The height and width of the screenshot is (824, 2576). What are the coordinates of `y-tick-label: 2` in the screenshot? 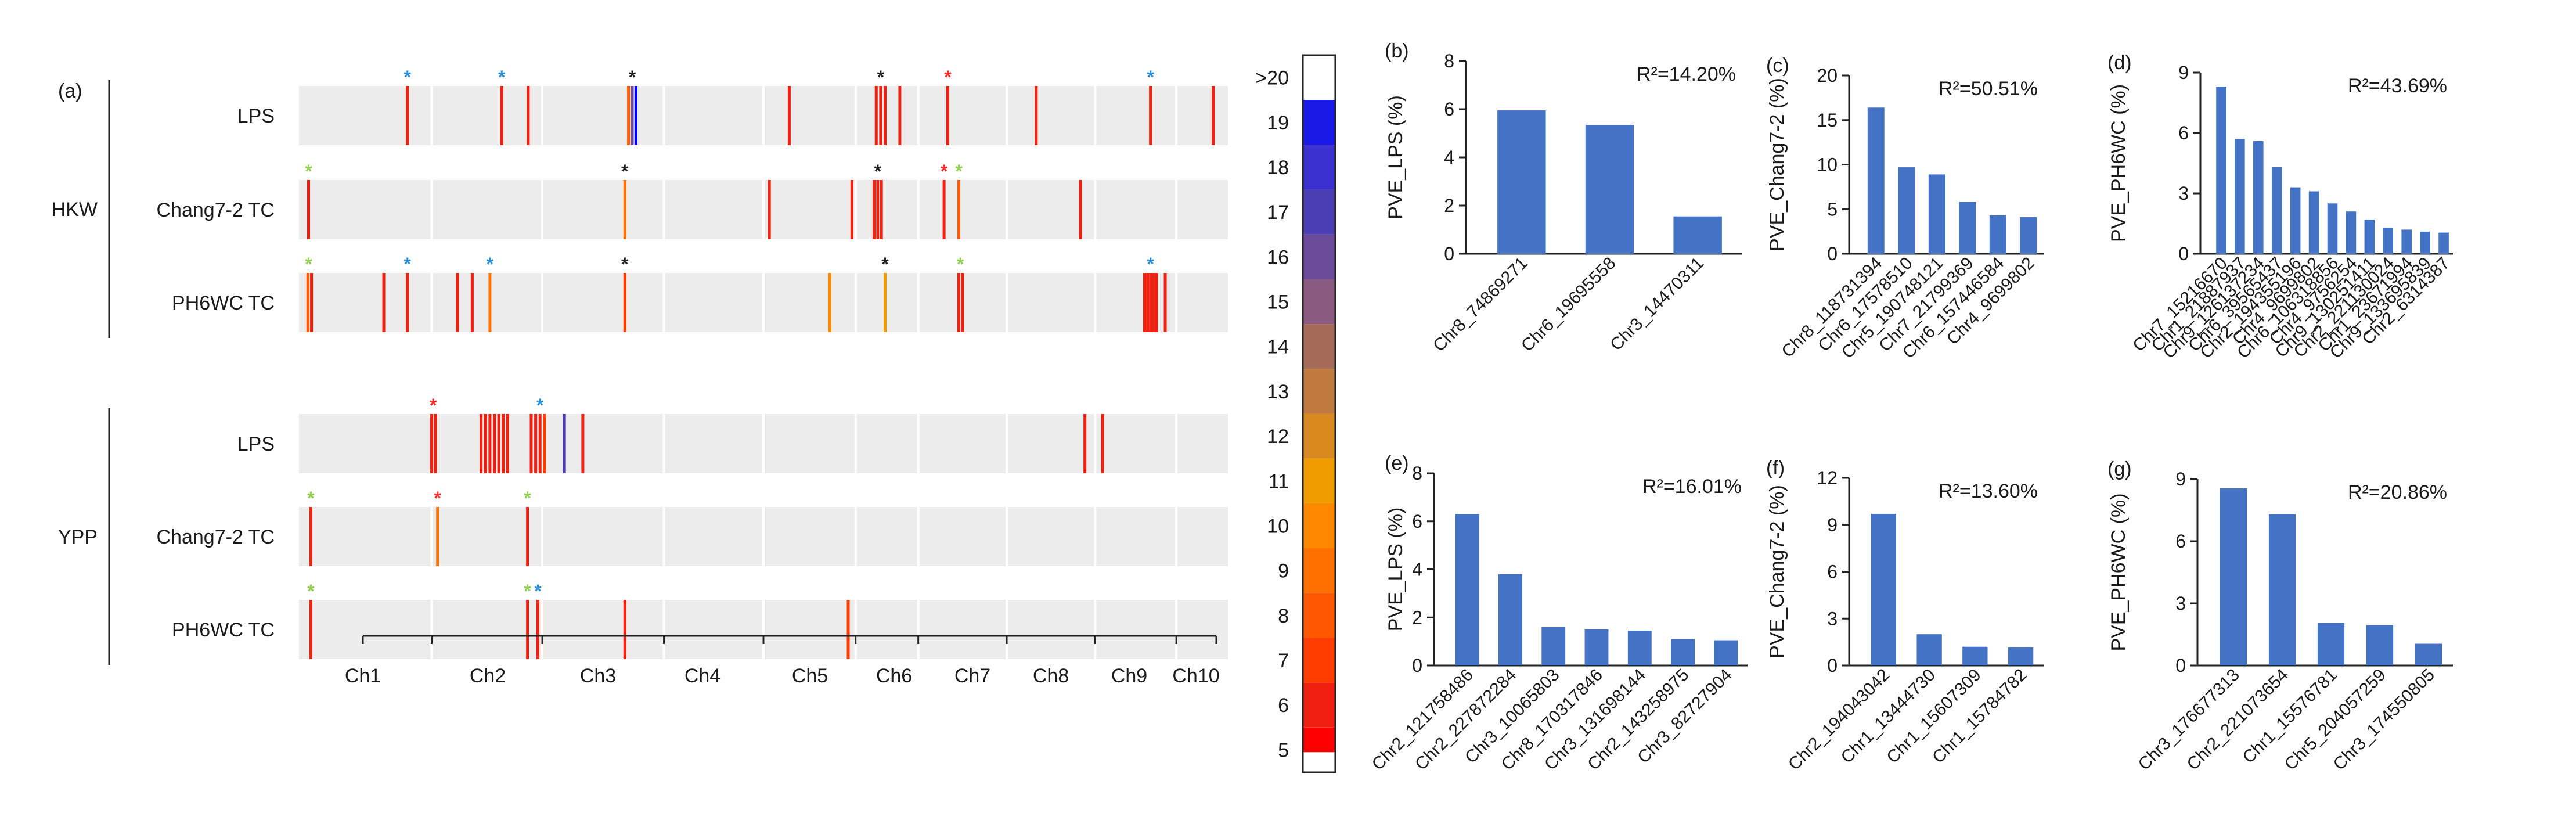 It's located at (1417, 617).